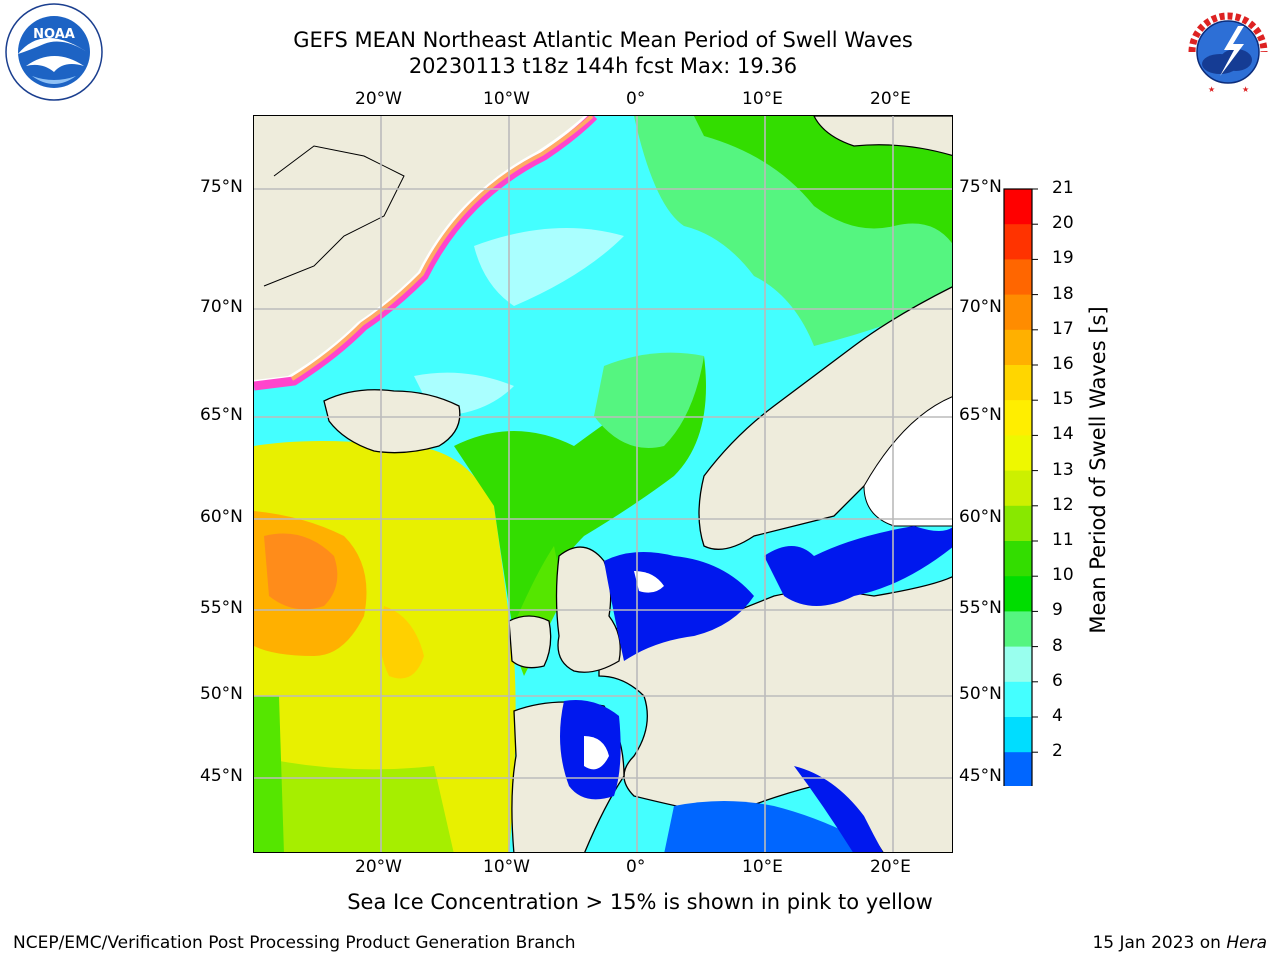  Describe the element at coordinates (1063, 575) in the screenshot. I see `colorbar-tick-label: 10` at that location.